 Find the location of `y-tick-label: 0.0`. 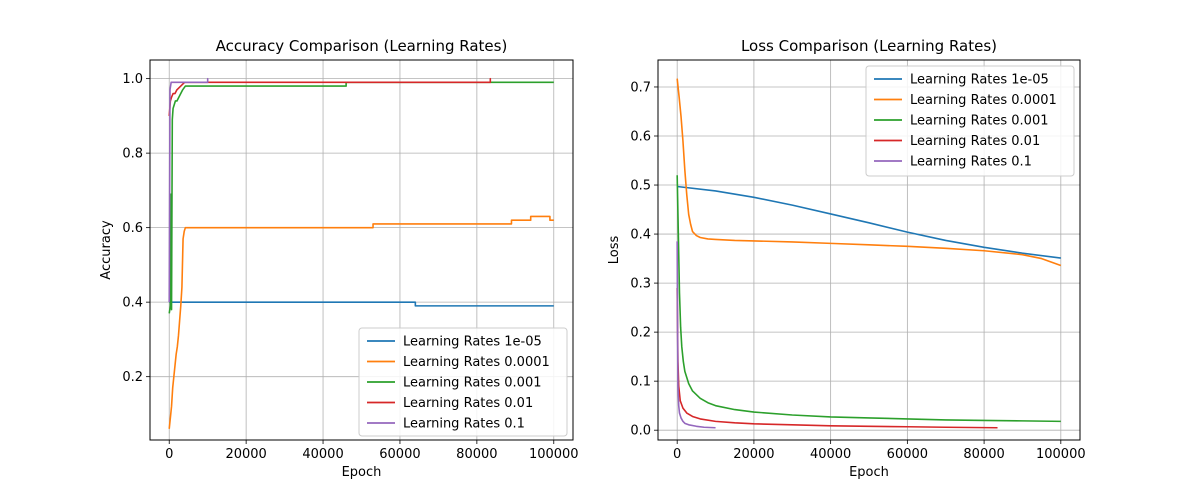

y-tick-label: 0.0 is located at coordinates (640, 431).